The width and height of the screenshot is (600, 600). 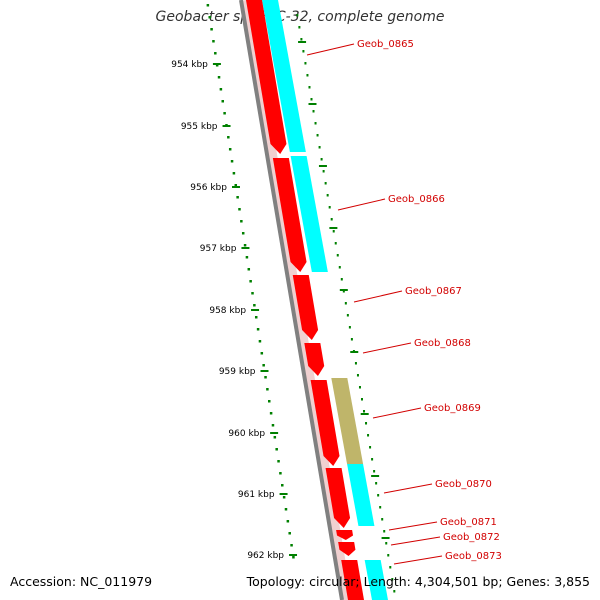 I want to click on scale-tick-label: 955 kbp, so click(x=199, y=127).